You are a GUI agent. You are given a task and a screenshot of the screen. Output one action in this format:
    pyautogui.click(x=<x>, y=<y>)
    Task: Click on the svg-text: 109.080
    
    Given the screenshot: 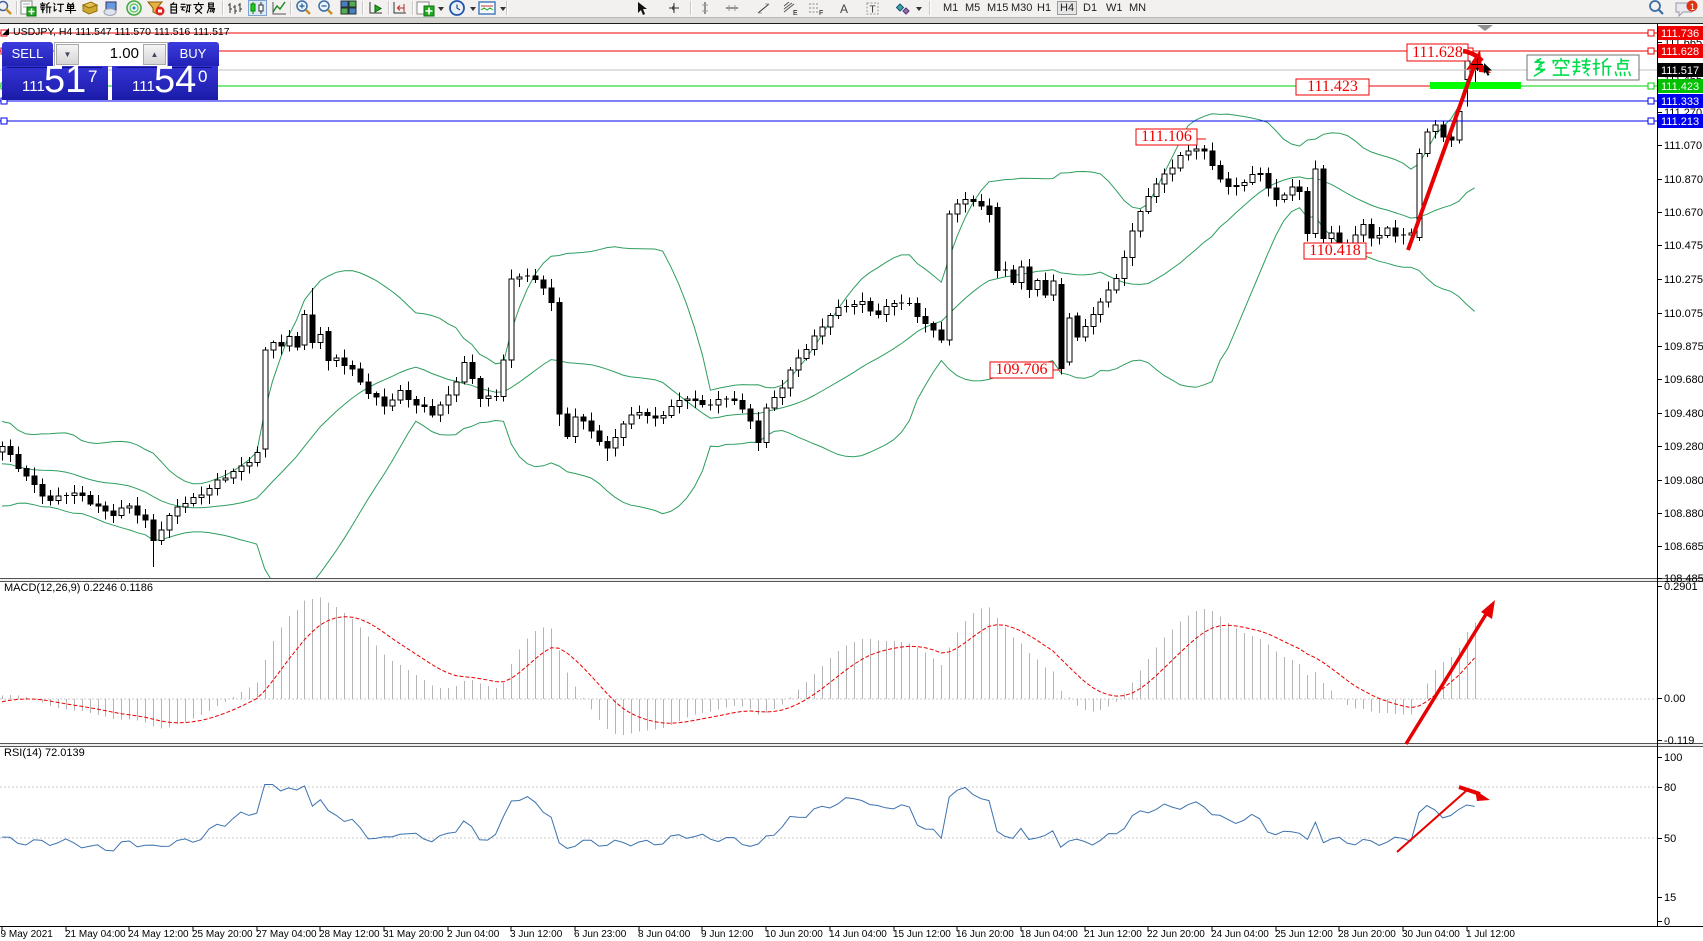 What is the action you would take?
    pyautogui.click(x=1683, y=481)
    